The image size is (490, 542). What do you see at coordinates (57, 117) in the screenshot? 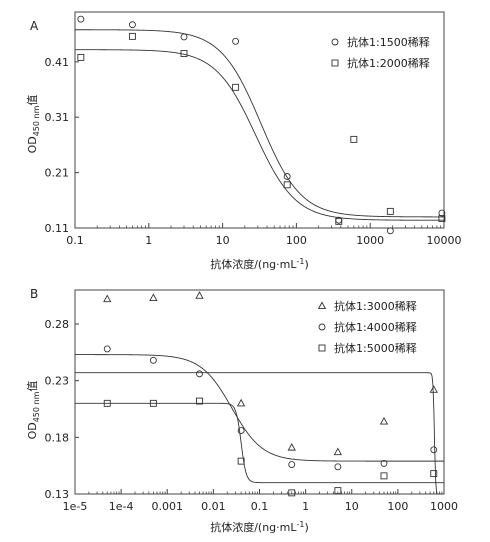
I see `y-tick-label: 0.31` at bounding box center [57, 117].